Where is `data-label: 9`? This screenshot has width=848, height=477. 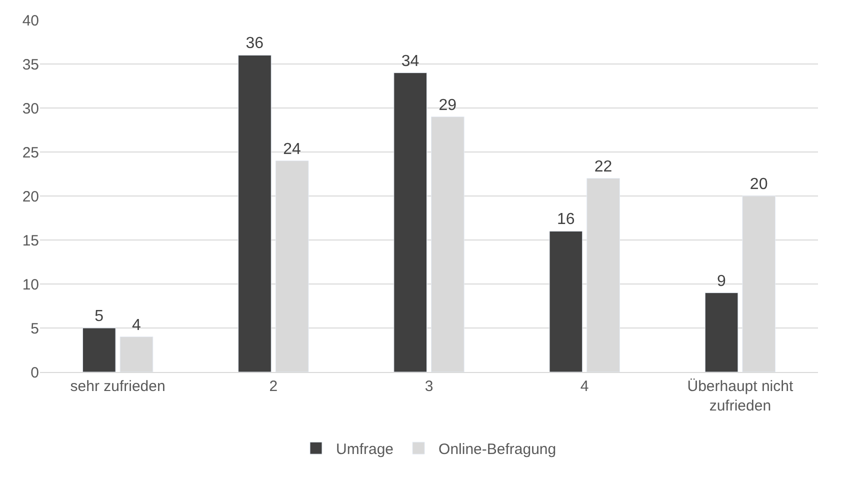 data-label: 9 is located at coordinates (721, 281).